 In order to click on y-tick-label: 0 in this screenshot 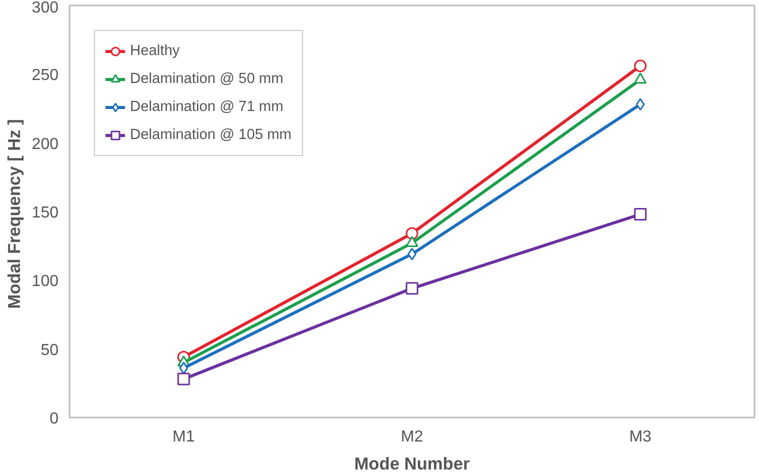, I will do `click(54, 419)`.